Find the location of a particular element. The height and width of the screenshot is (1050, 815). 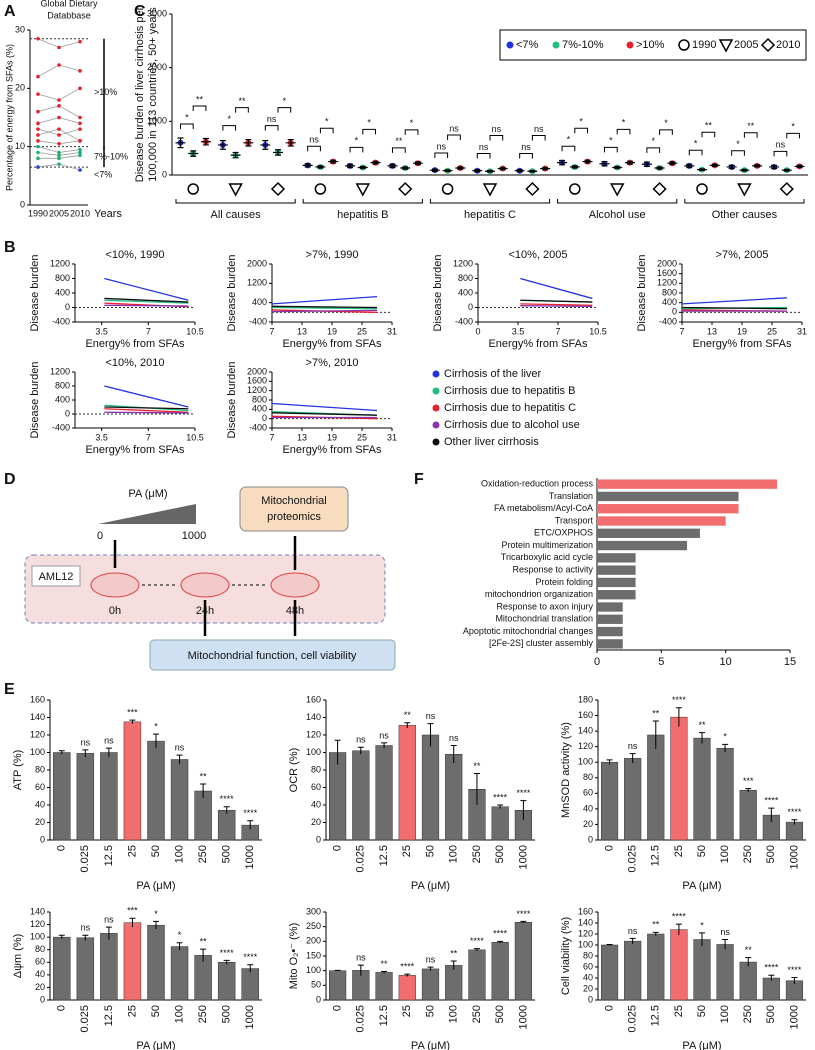

y-tick-label: FA metabolism/Acyl-CoA is located at coordinates (543, 508).